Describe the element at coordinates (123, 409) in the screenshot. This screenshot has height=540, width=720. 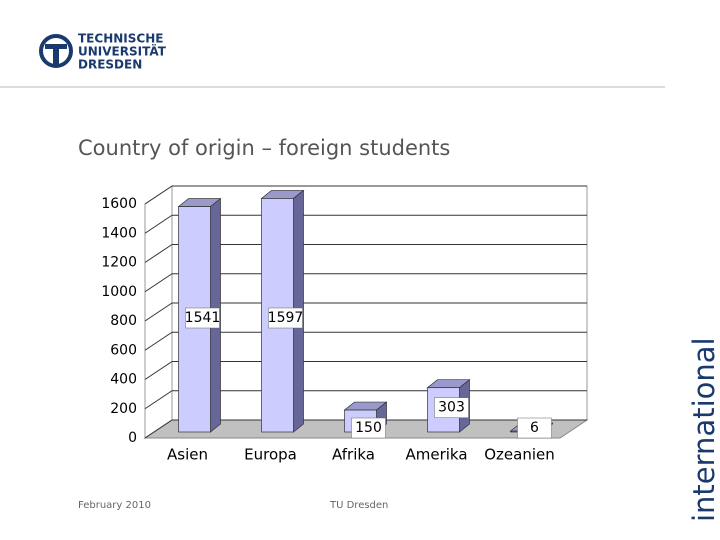
I see `y-tick-label: 200` at that location.